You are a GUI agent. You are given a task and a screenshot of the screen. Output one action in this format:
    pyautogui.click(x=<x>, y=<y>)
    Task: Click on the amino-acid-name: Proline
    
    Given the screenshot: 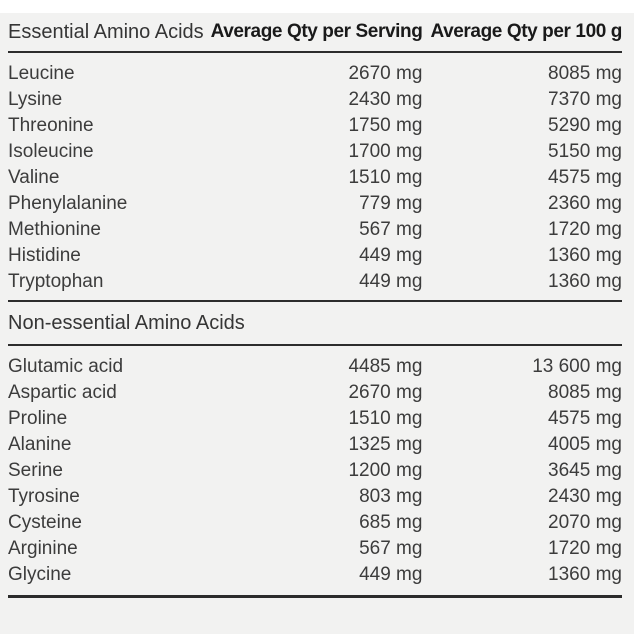 What is the action you would take?
    pyautogui.click(x=38, y=418)
    